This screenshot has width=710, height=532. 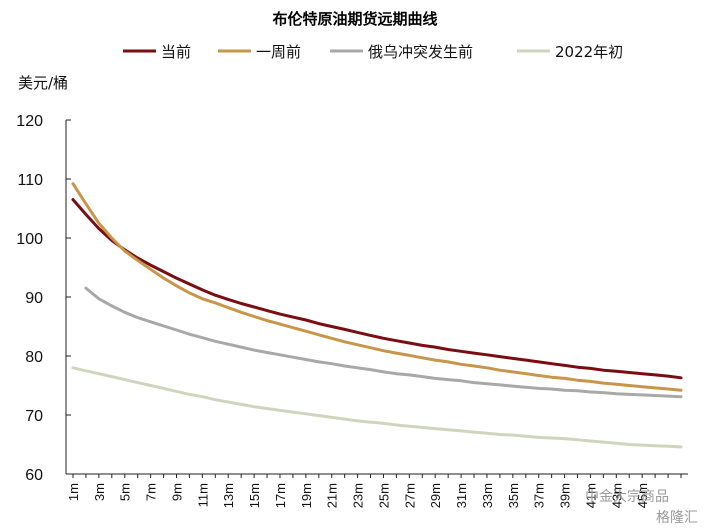 I want to click on x-tick-label: 37m, so click(x=539, y=495).